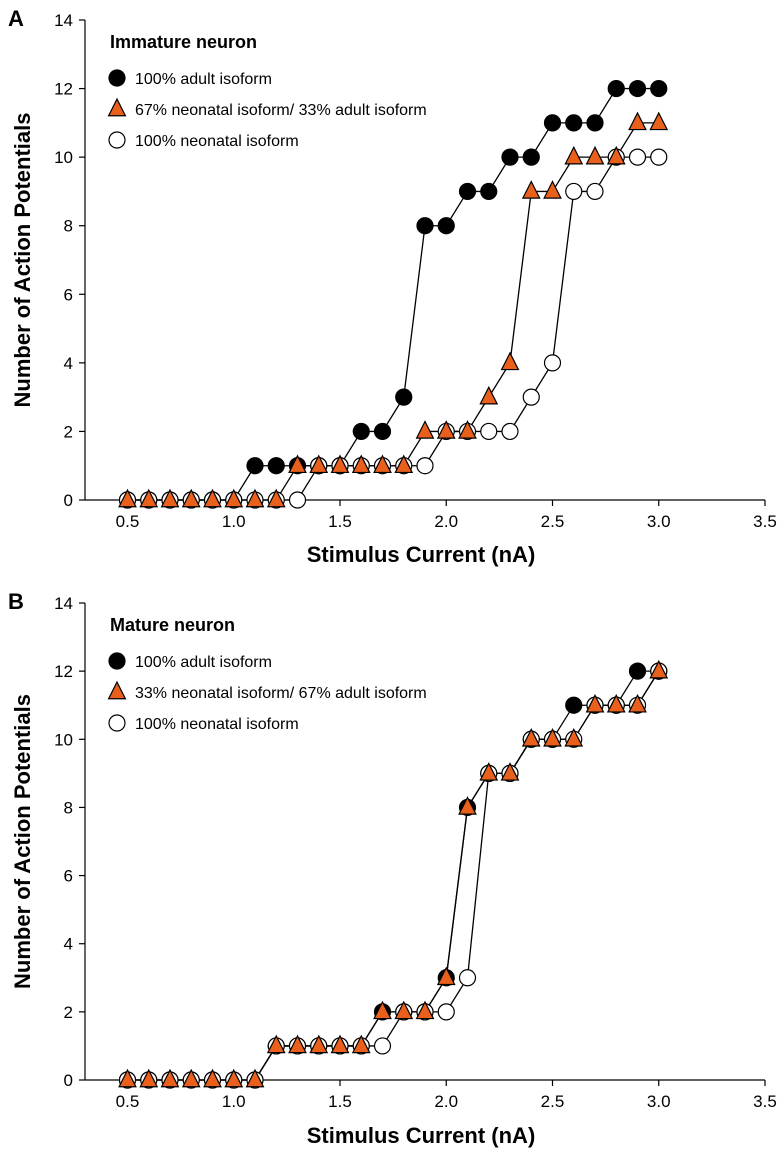 The image size is (783, 1152). What do you see at coordinates (172, 625) in the screenshot?
I see `chart-title: Mature neuron` at bounding box center [172, 625].